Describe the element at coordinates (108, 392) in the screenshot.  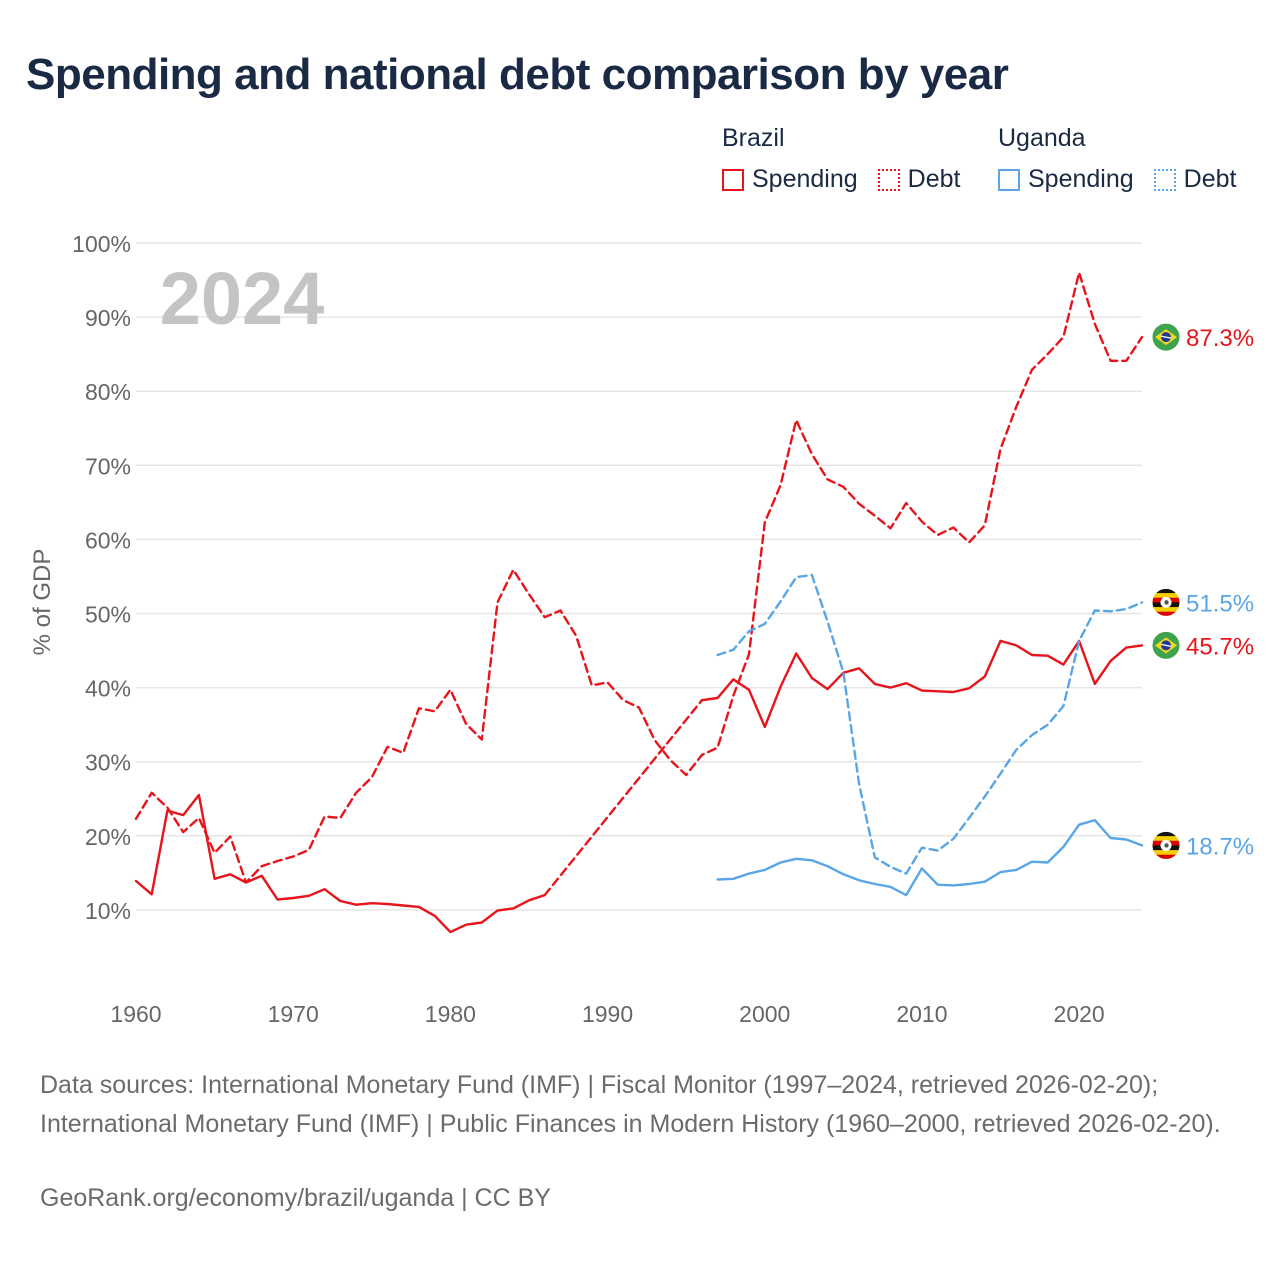
I see `y-tick-label: 80%` at that location.